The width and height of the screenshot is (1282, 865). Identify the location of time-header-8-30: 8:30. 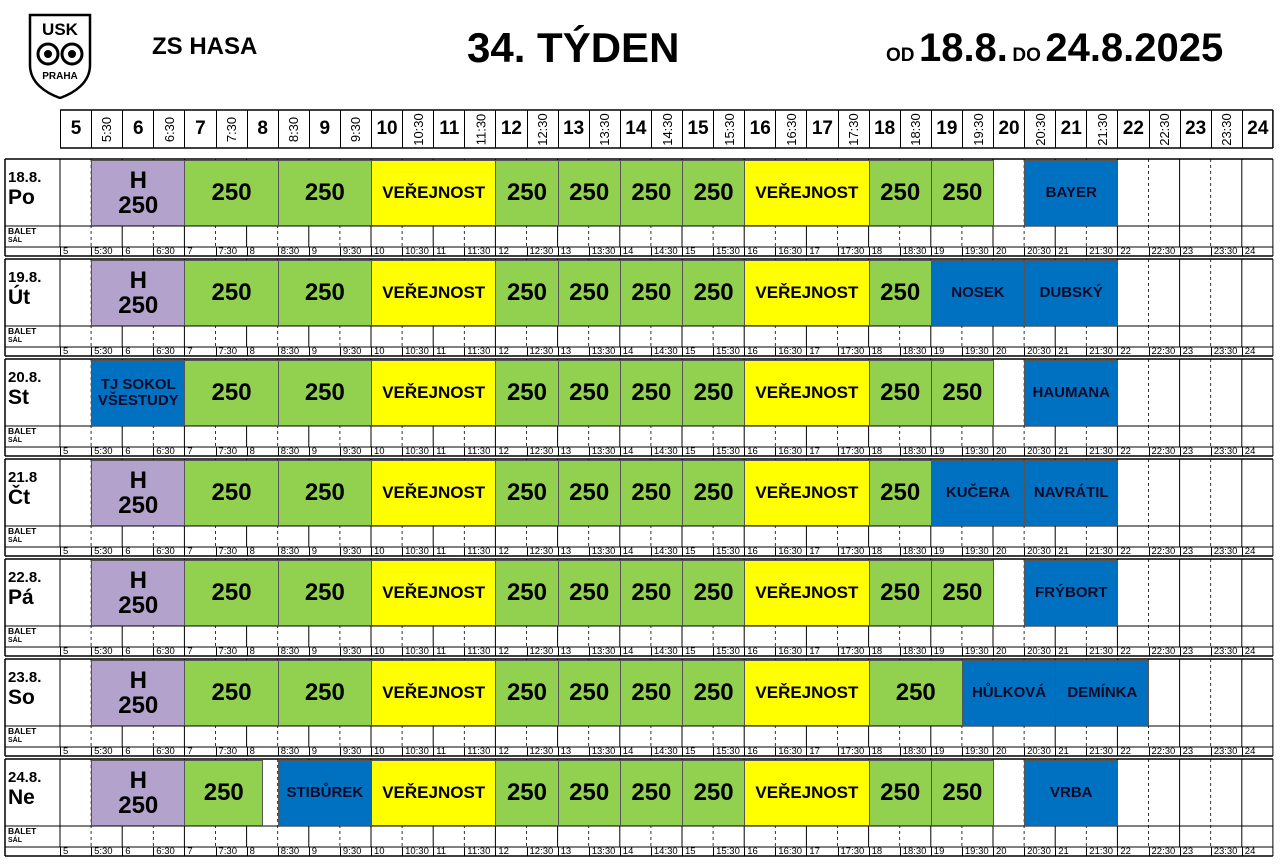
(293, 129).